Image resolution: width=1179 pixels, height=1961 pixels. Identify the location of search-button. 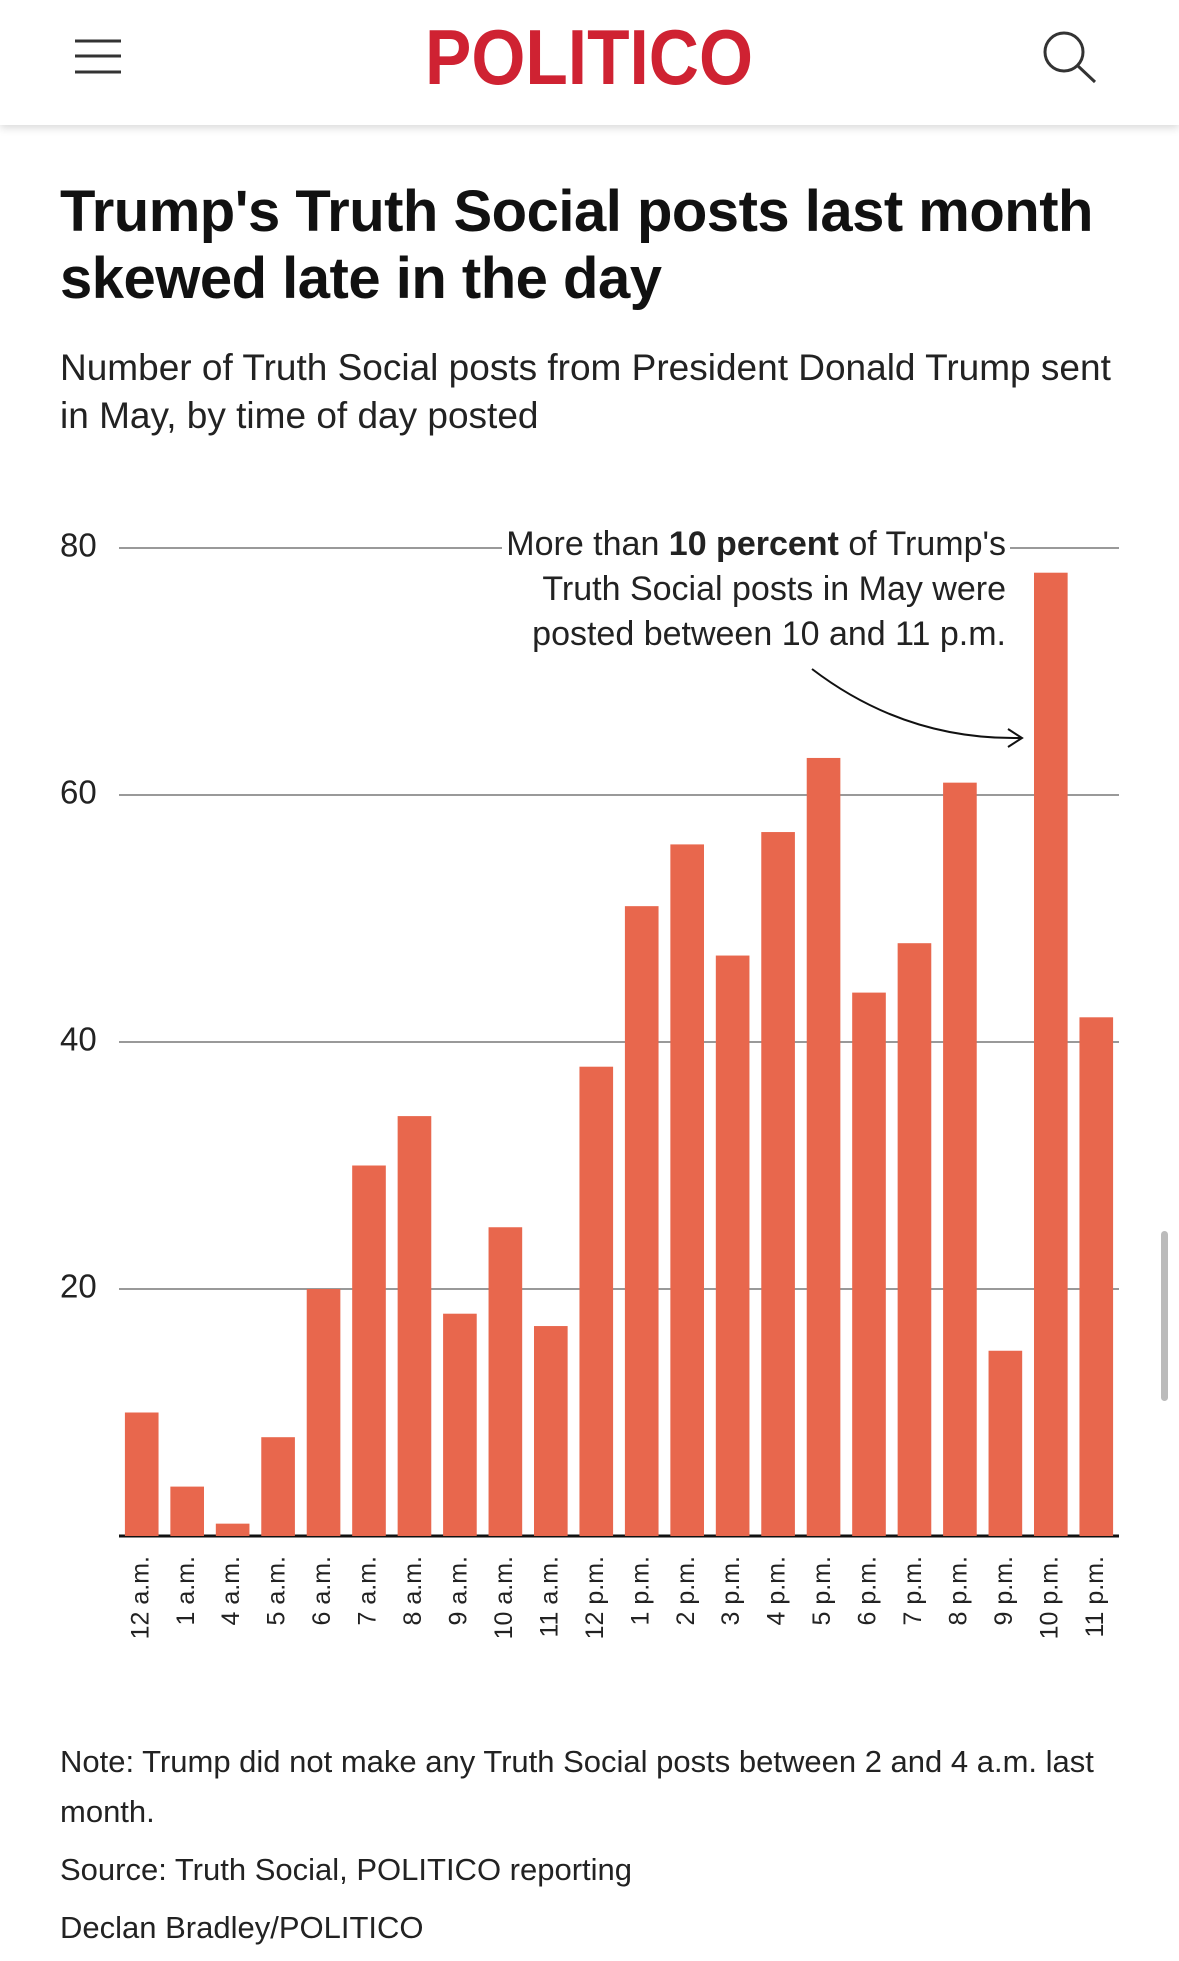
(1070, 57).